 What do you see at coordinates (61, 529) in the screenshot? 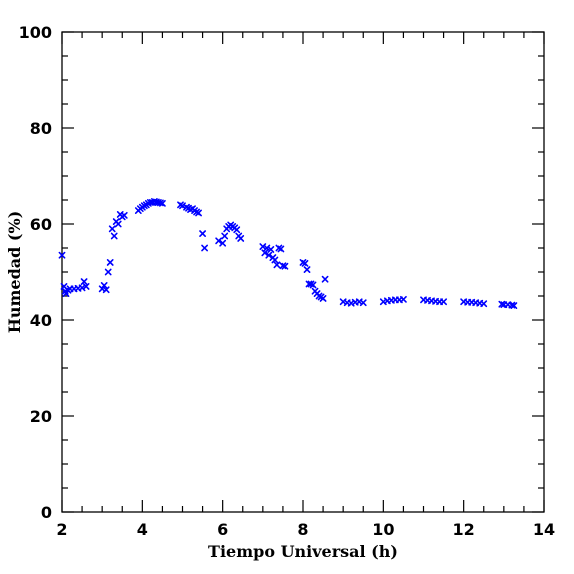
I see `x-tick-label: 2` at bounding box center [61, 529].